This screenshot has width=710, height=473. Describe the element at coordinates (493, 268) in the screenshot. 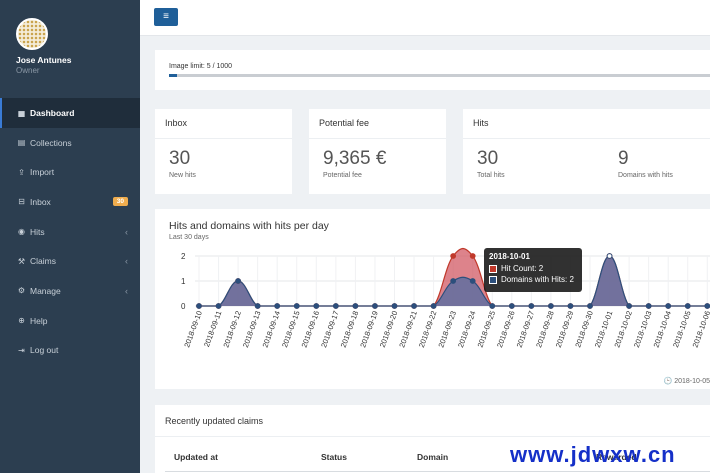

I see `hit-count-swatch` at that location.